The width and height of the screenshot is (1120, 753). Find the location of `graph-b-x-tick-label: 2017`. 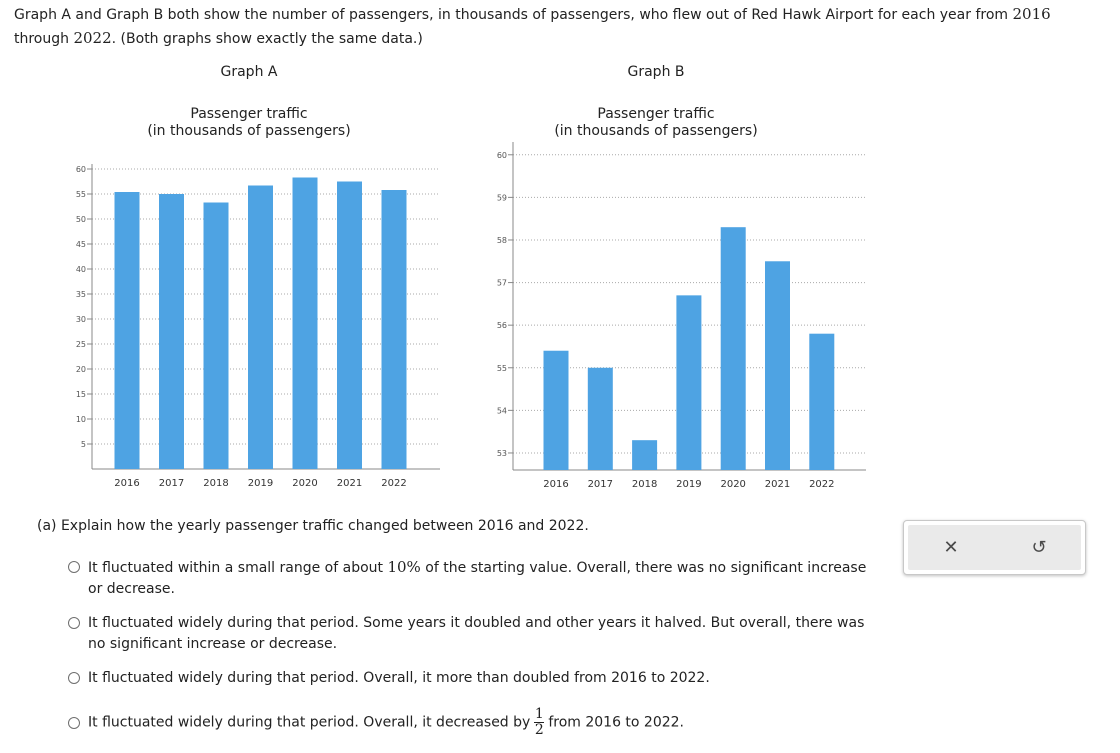

graph-b-x-tick-label: 2017 is located at coordinates (600, 484).